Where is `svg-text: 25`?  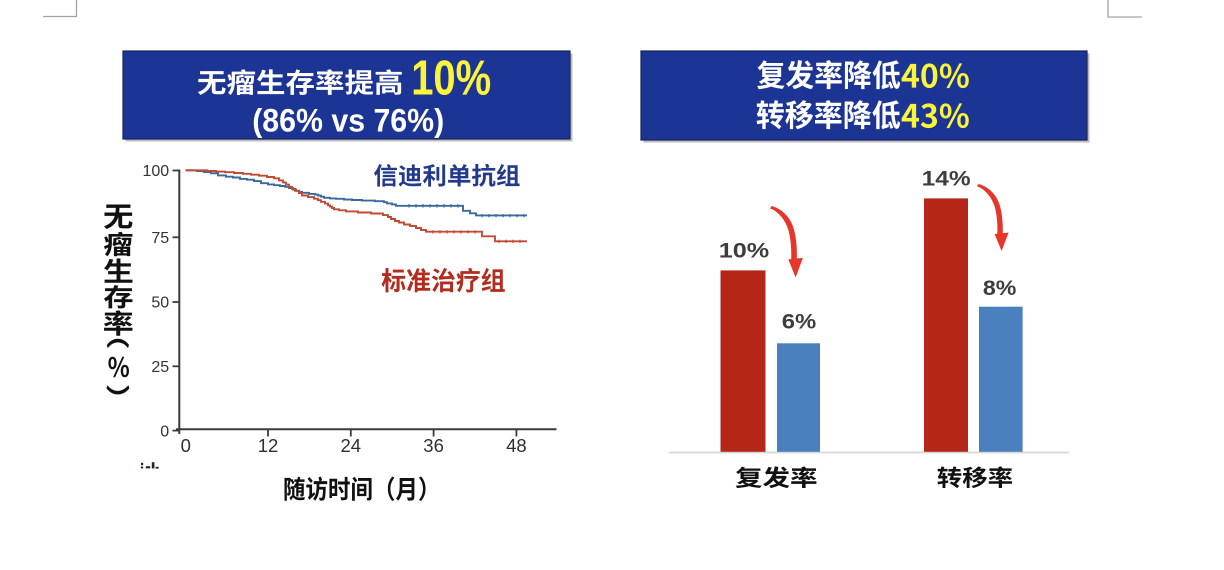
svg-text: 25 is located at coordinates (160, 367).